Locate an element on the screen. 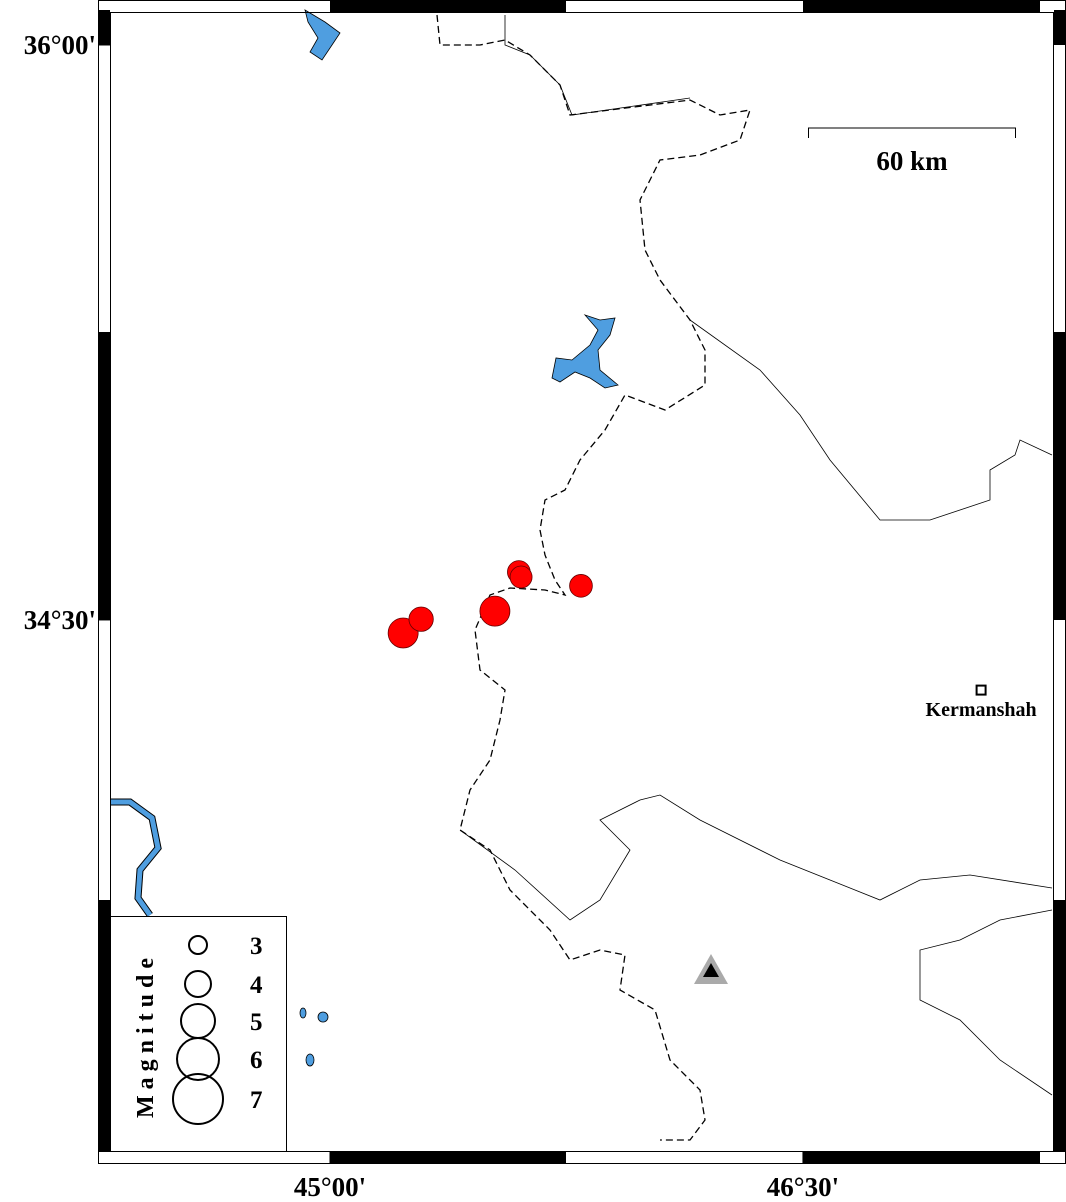  city-label: Kermanshah is located at coordinates (981, 710).